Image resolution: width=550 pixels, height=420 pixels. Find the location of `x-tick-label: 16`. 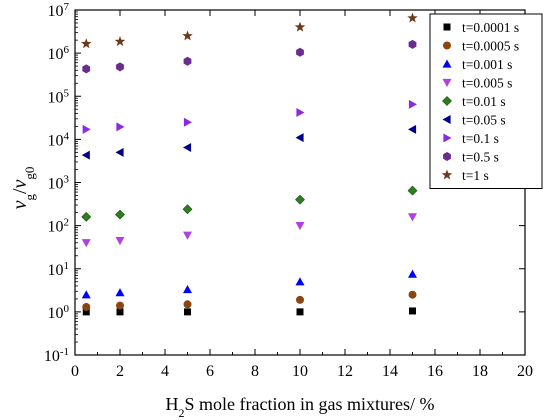

x-tick-label: 16 is located at coordinates (435, 371).